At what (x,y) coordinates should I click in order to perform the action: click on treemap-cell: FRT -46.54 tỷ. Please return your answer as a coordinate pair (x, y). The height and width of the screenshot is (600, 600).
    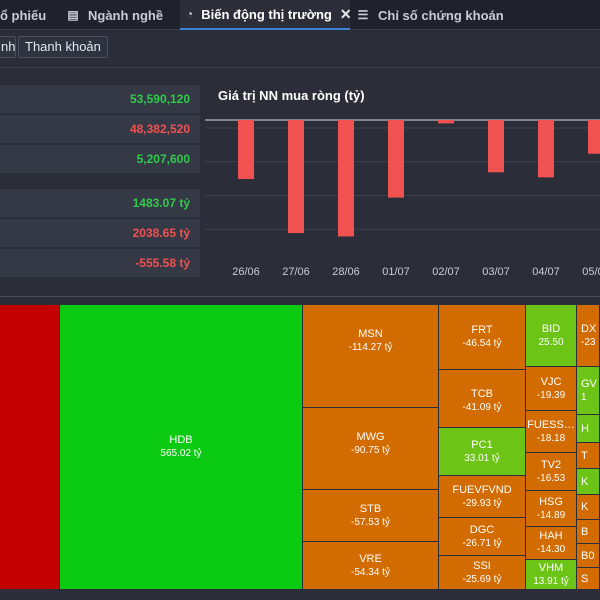
    Looking at the image, I should click on (482, 337).